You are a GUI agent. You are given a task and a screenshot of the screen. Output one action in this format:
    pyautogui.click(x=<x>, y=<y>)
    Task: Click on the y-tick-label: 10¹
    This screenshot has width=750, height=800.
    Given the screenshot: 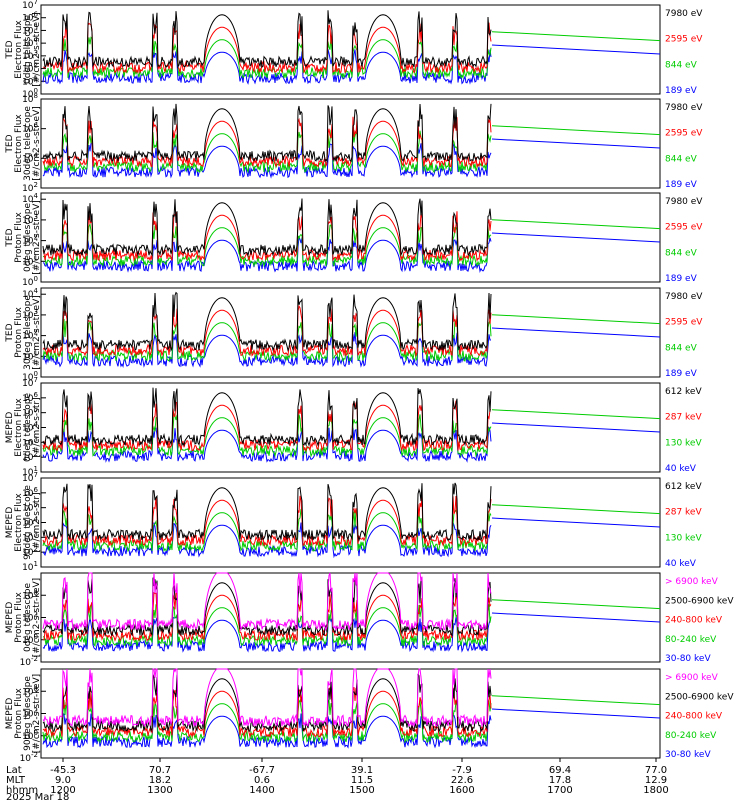 What is the action you would take?
    pyautogui.click(x=30, y=566)
    